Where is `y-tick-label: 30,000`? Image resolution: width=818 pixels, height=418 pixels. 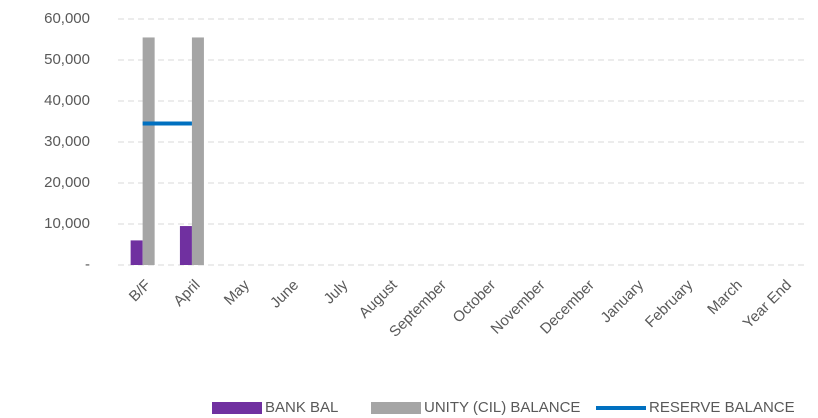 y-tick-label: 30,000 is located at coordinates (67, 141).